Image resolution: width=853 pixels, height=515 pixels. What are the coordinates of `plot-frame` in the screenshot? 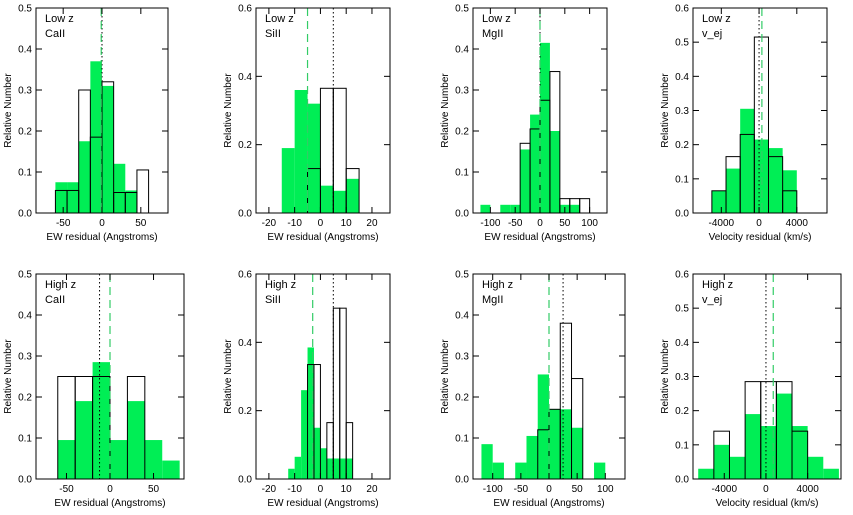 It's located at (323, 376).